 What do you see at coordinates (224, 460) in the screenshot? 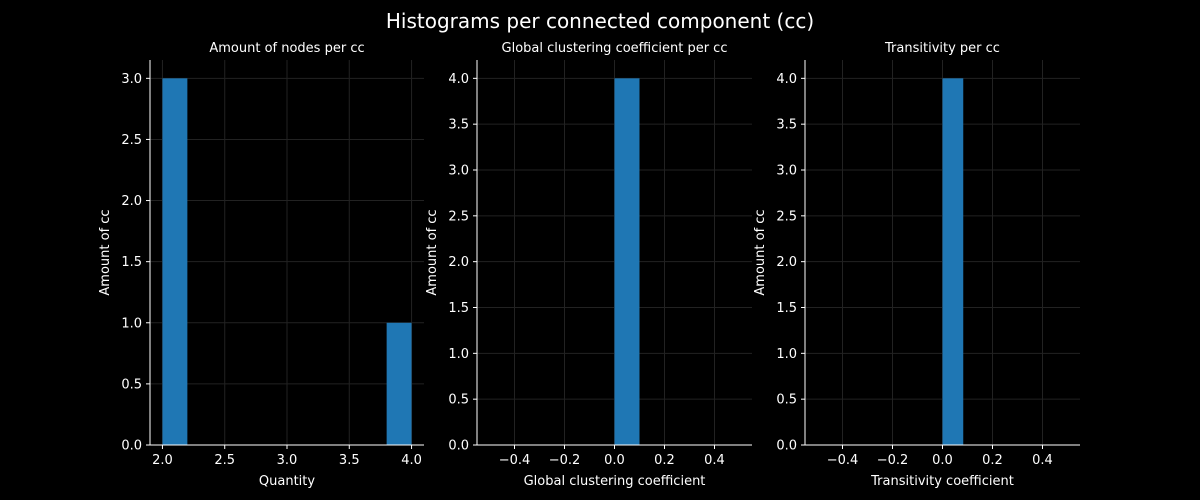
I see `x-tick-label: 2.5` at bounding box center [224, 460].